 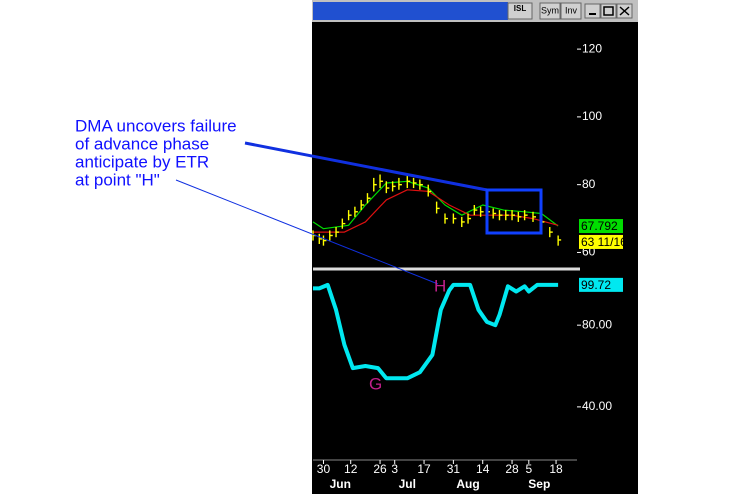 I want to click on toolbar-label: ISL, so click(x=520, y=8).